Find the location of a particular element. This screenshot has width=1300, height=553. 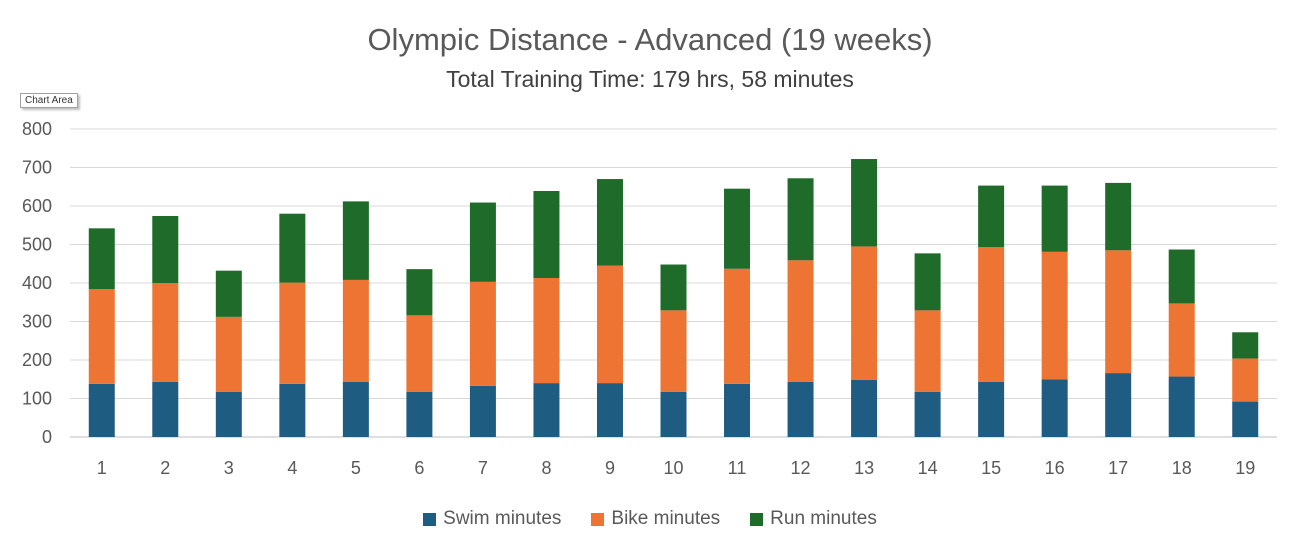

bar-week-3-swim-minutes is located at coordinates (228, 414).